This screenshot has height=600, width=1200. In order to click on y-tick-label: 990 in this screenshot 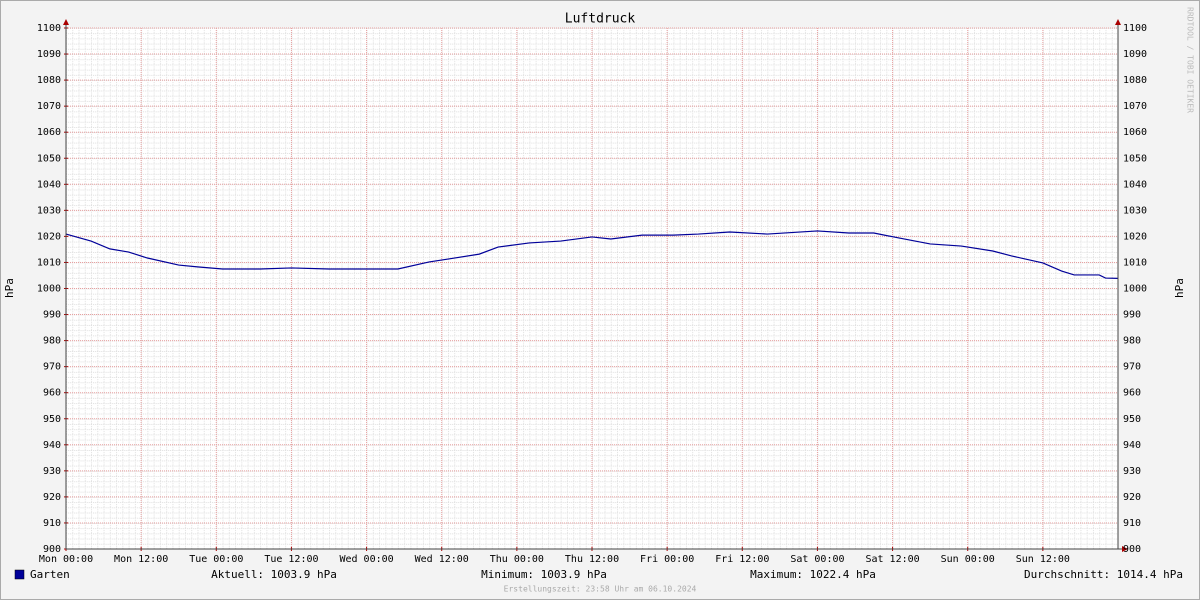, I will do `click(52, 315)`.